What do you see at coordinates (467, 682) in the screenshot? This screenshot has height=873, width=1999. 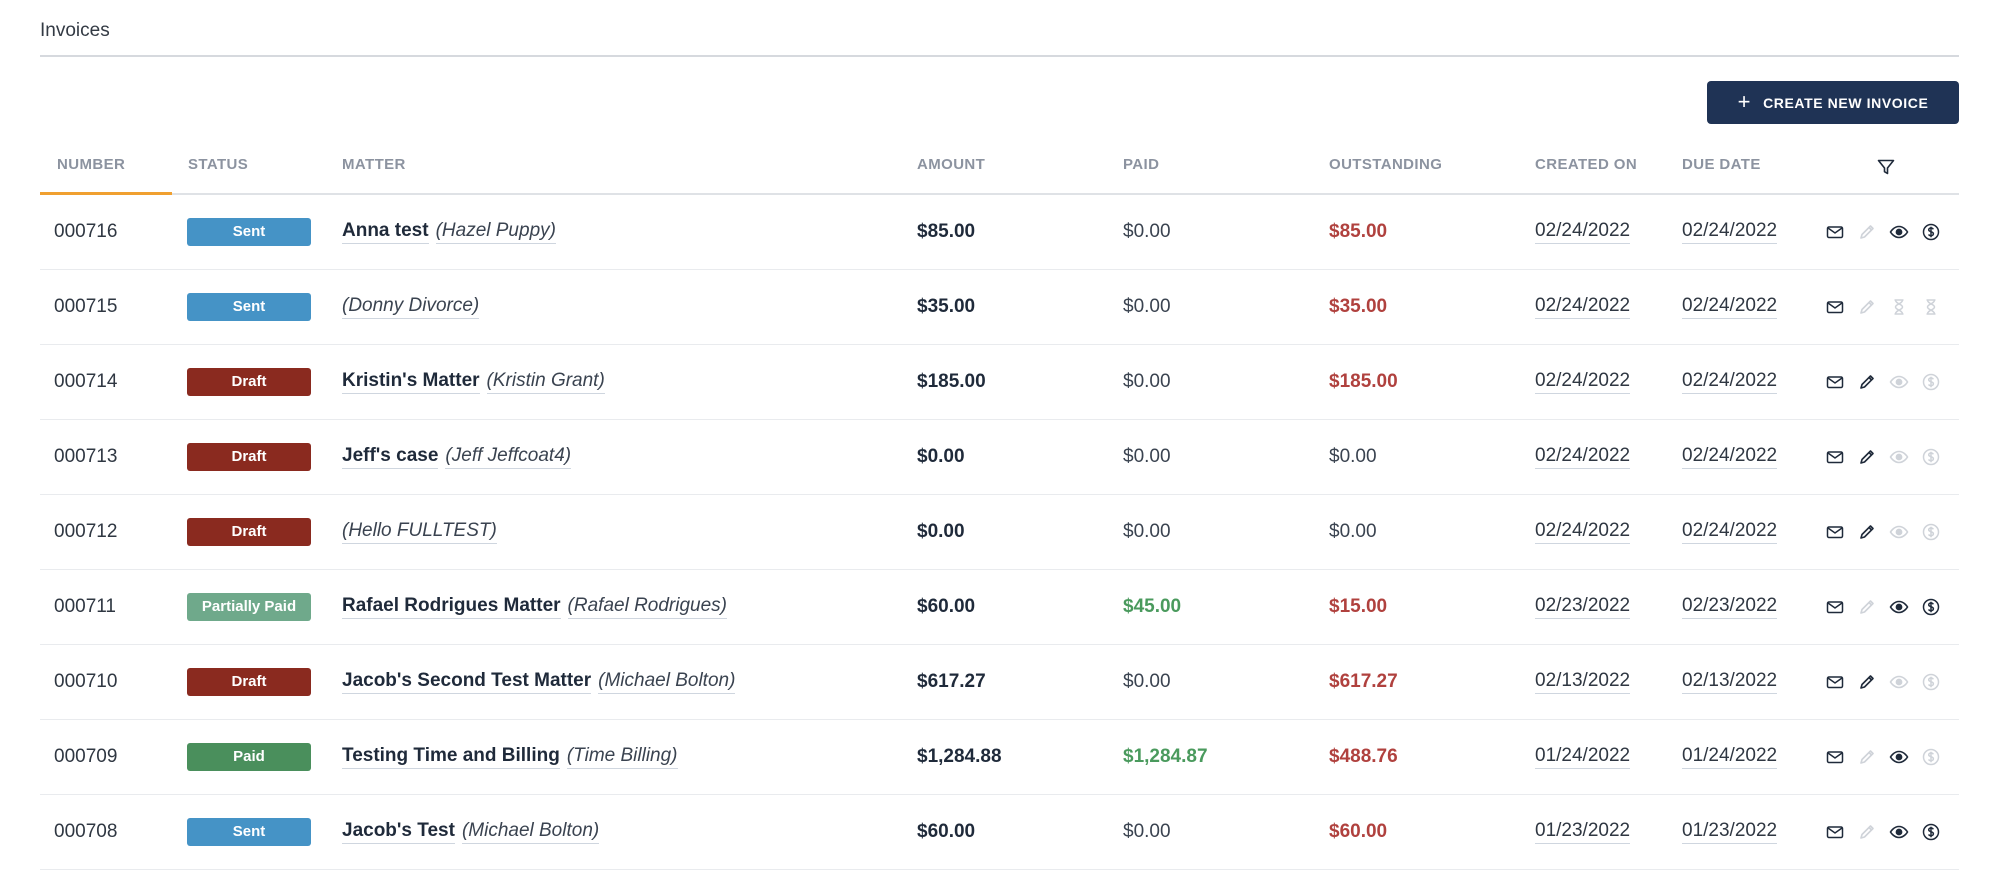 I see `matter-link: Jacob's Second Test Matter` at bounding box center [467, 682].